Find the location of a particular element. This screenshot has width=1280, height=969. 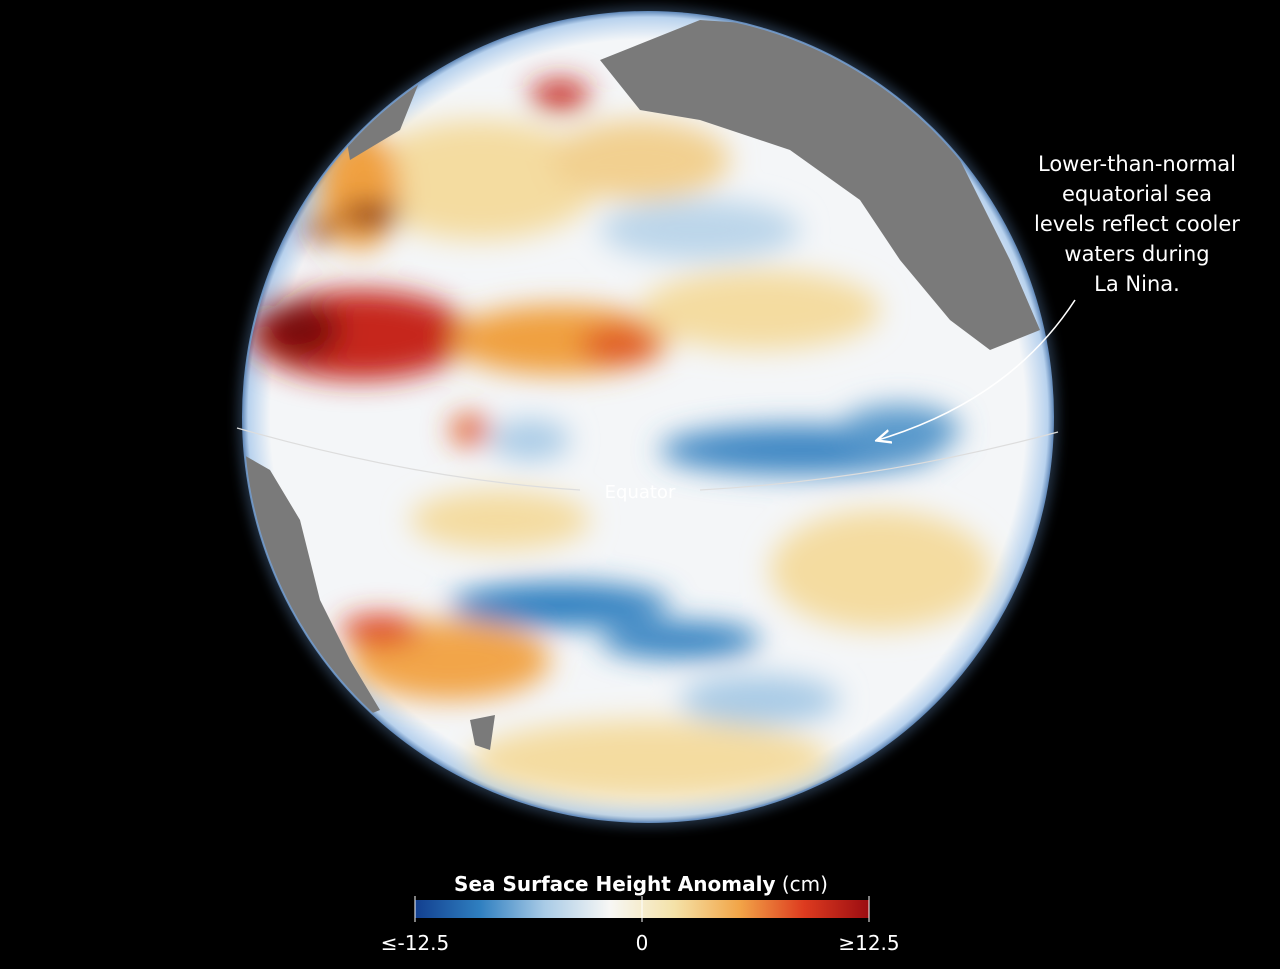

colorbar-ticks: ≤-12.5 0 ≥12.5 is located at coordinates (640, 925).